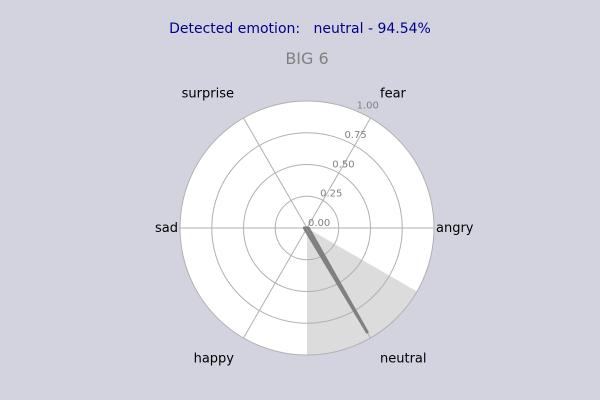 The height and width of the screenshot is (400, 600). I want to click on highlight-sector, so click(362, 291).